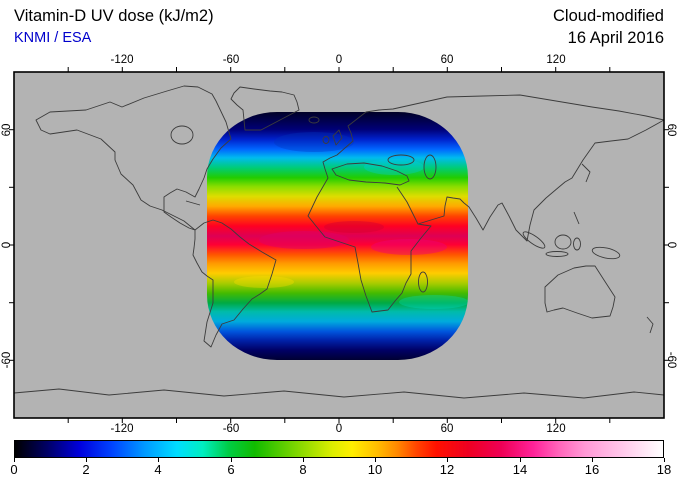  I want to click on lon-tick-label-bottom: 0, so click(339, 429).